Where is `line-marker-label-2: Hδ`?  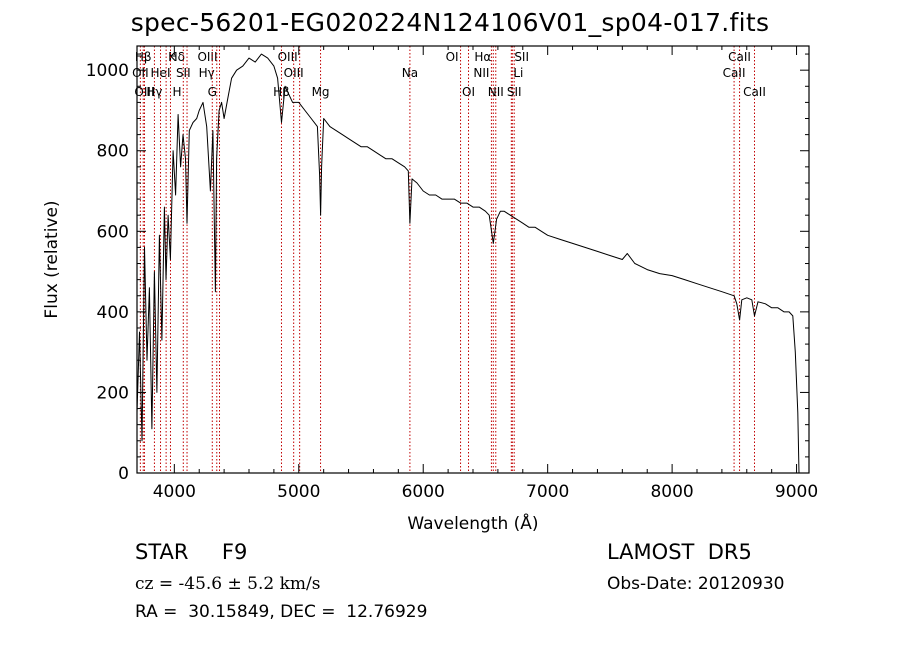 line-marker-label-2: Hδ is located at coordinates (177, 57).